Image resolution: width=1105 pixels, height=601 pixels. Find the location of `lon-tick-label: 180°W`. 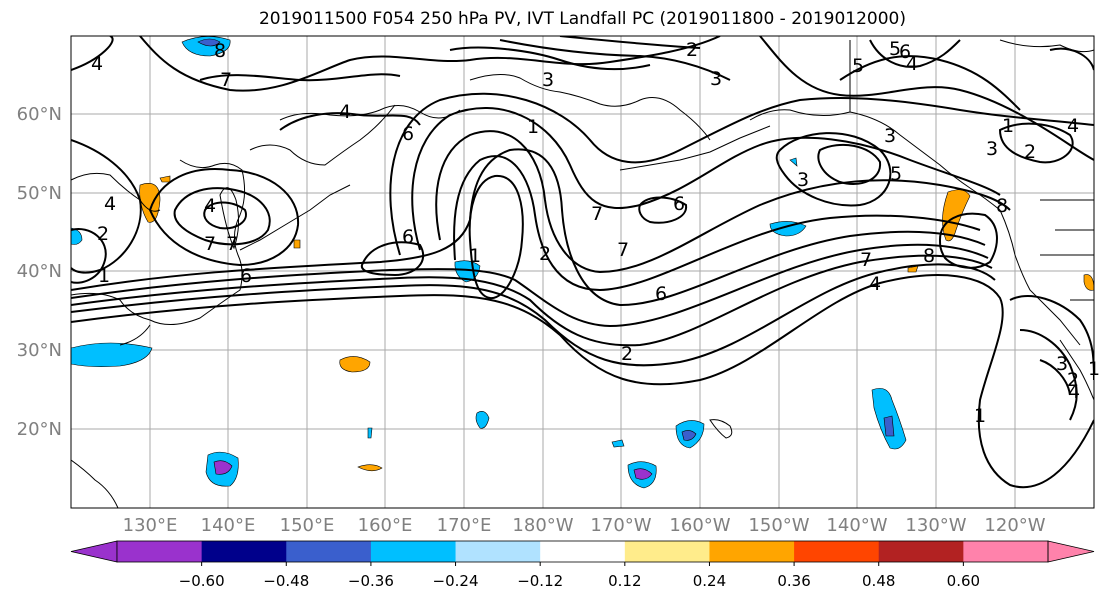

lon-tick-label: 180°W is located at coordinates (542, 525).